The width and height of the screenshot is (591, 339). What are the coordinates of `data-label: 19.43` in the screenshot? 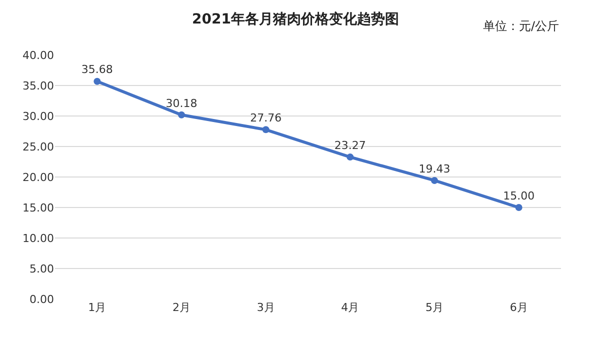 It's located at (434, 169).